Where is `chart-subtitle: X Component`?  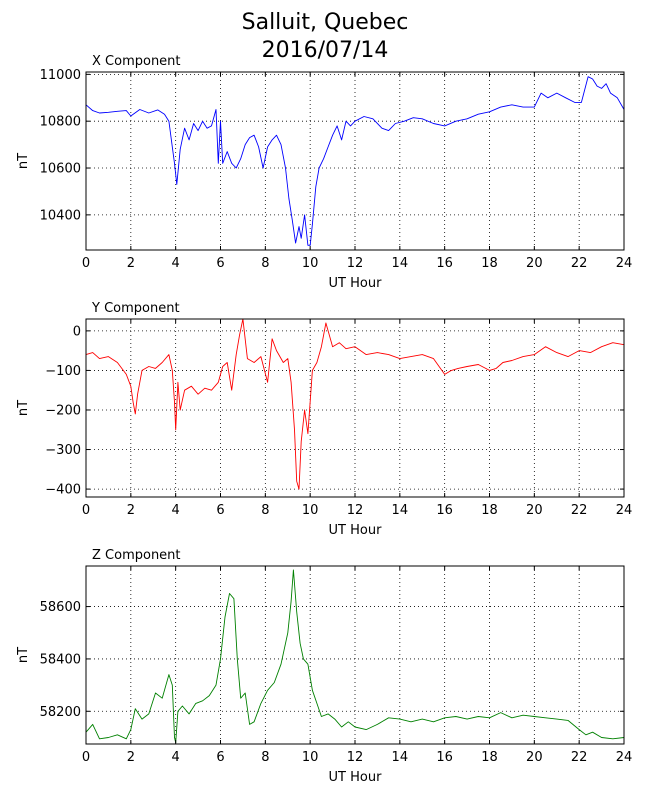 chart-subtitle: X Component is located at coordinates (136, 61).